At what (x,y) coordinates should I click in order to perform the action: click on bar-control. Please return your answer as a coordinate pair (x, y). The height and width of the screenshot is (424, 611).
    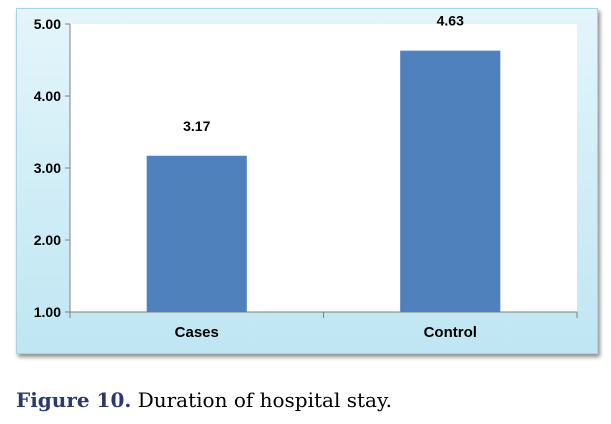
    Looking at the image, I should click on (450, 181).